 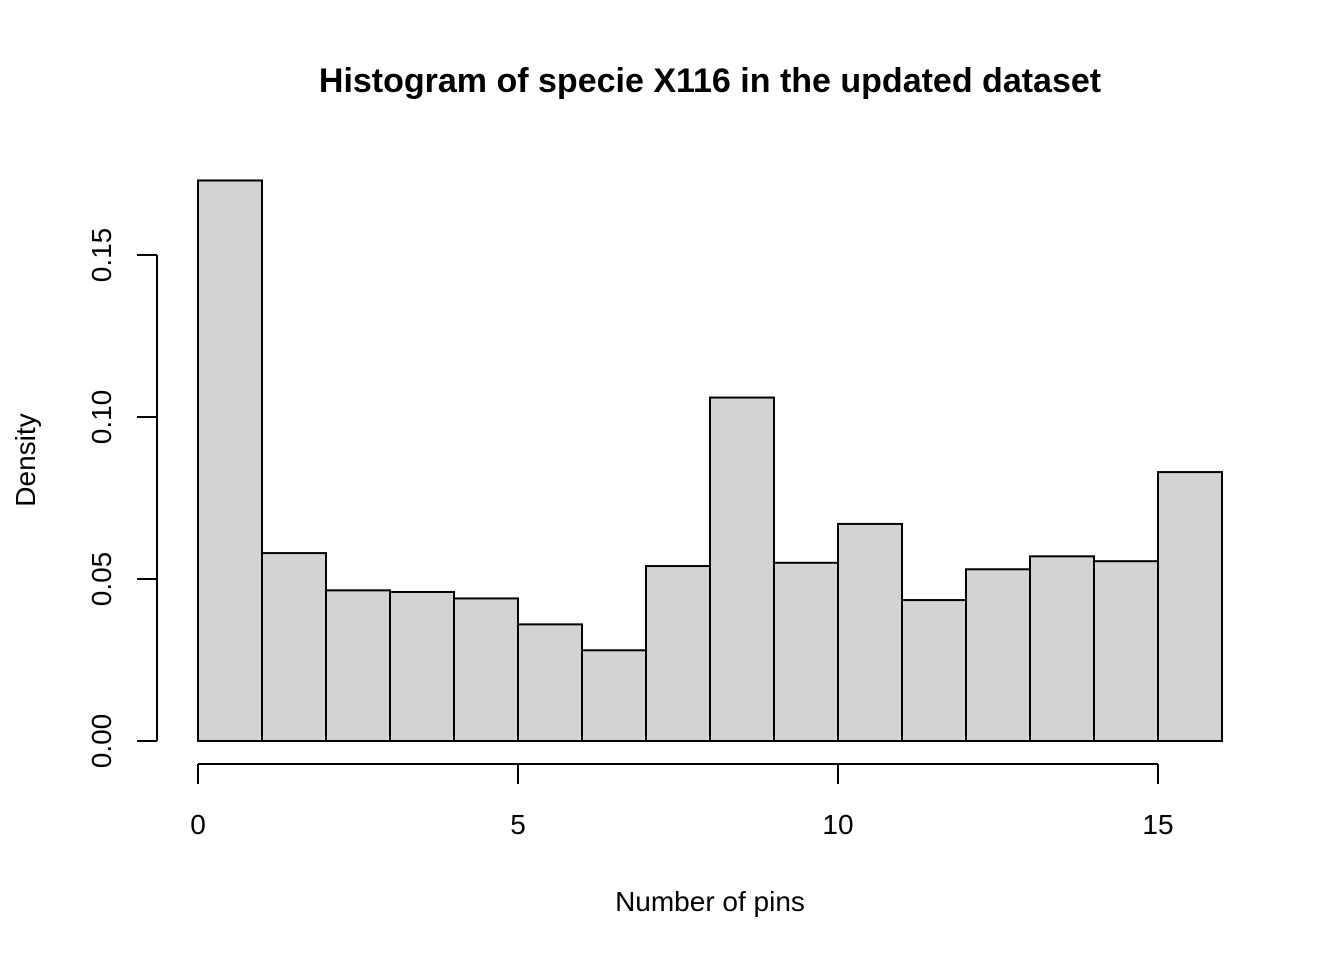 I want to click on x-tick-label: 10, so click(x=837, y=824).